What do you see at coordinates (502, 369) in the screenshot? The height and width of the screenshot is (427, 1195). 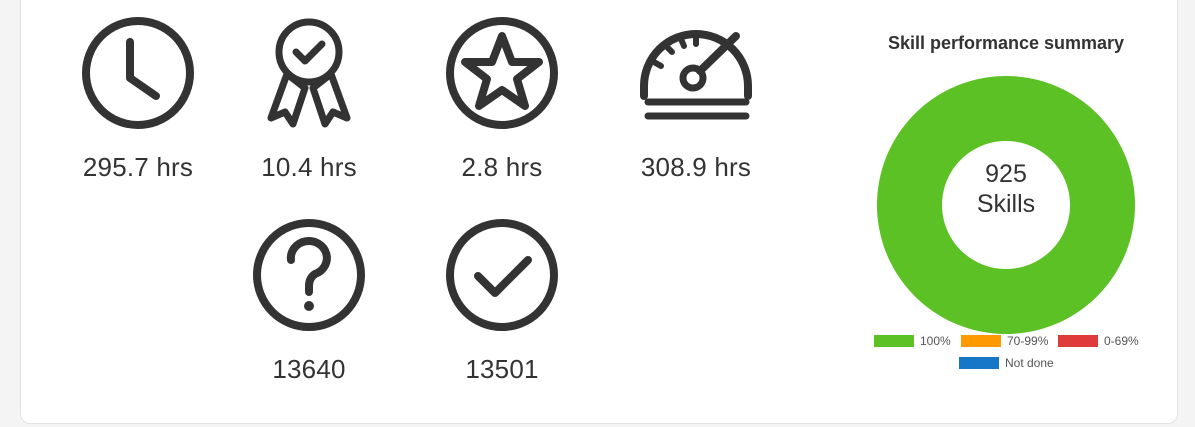 I see `check-value: 13501` at bounding box center [502, 369].